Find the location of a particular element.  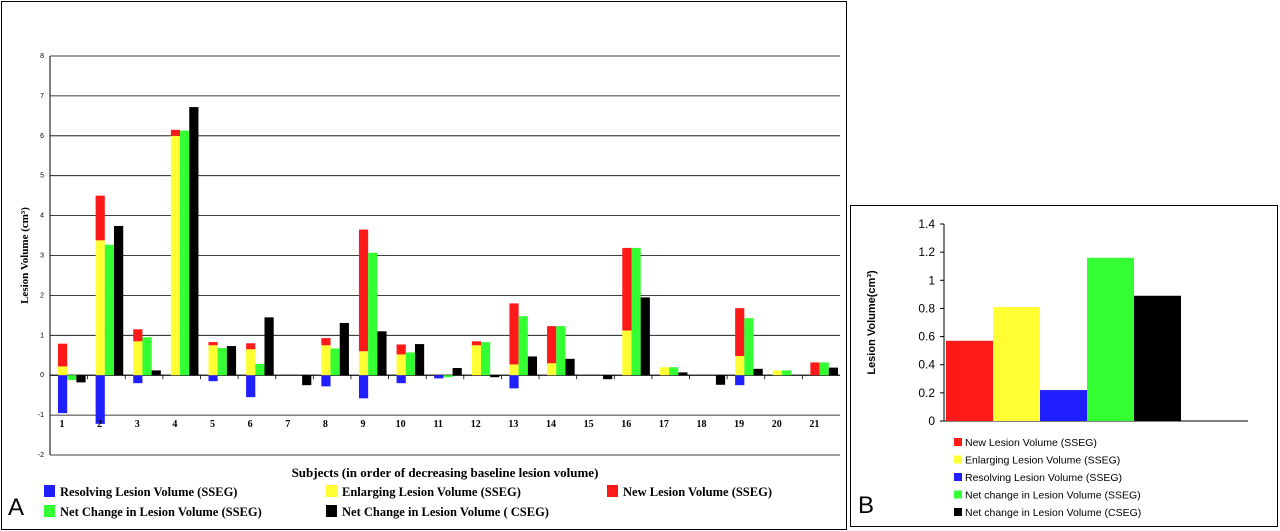

x-tick-label: 4 is located at coordinates (174, 424).